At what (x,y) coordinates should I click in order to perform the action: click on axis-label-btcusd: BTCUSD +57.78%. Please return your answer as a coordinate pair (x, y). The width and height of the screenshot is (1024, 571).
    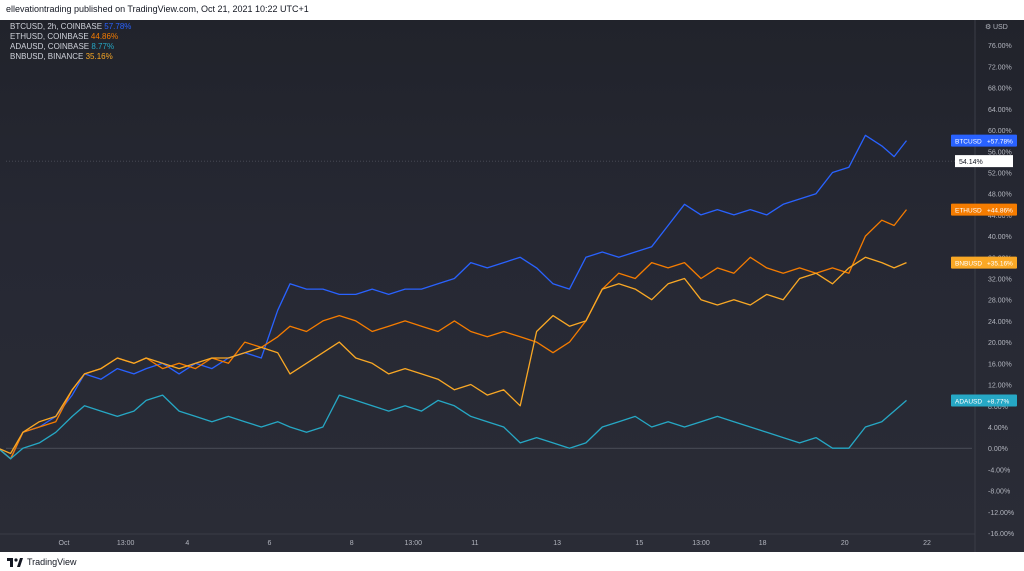
    Looking at the image, I should click on (984, 140).